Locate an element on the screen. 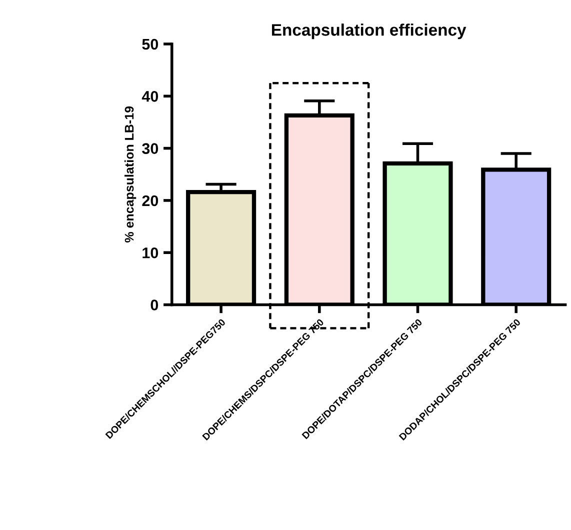  y-tick-label: 0 is located at coordinates (154, 305).